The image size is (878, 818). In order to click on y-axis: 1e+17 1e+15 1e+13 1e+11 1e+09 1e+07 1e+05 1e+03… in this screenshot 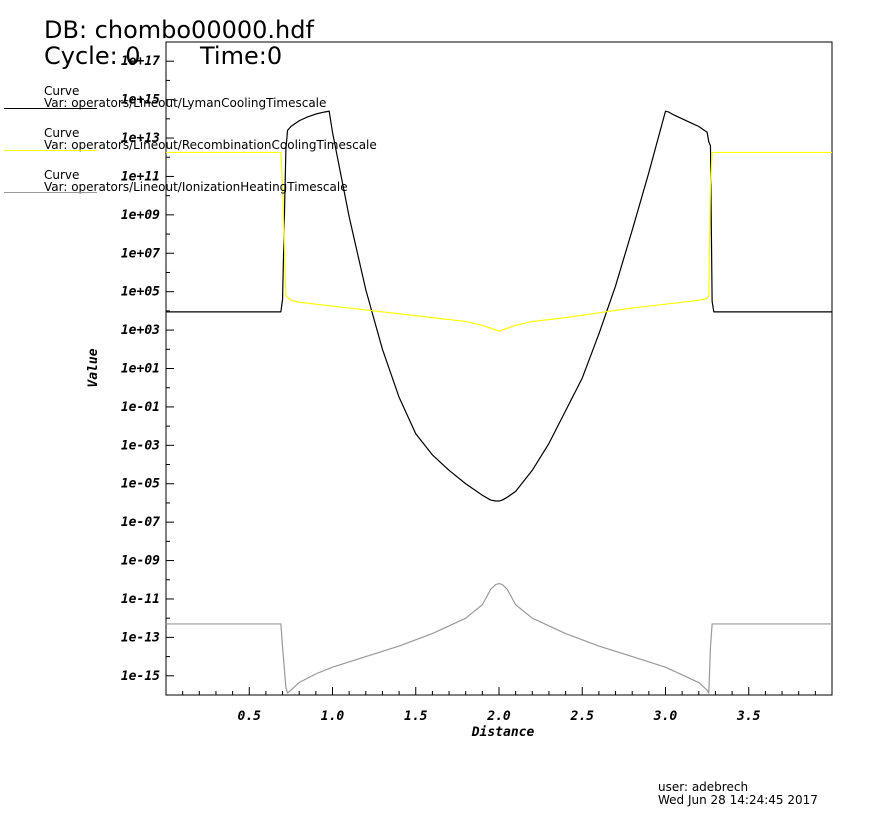, I will do `click(147, 368)`.